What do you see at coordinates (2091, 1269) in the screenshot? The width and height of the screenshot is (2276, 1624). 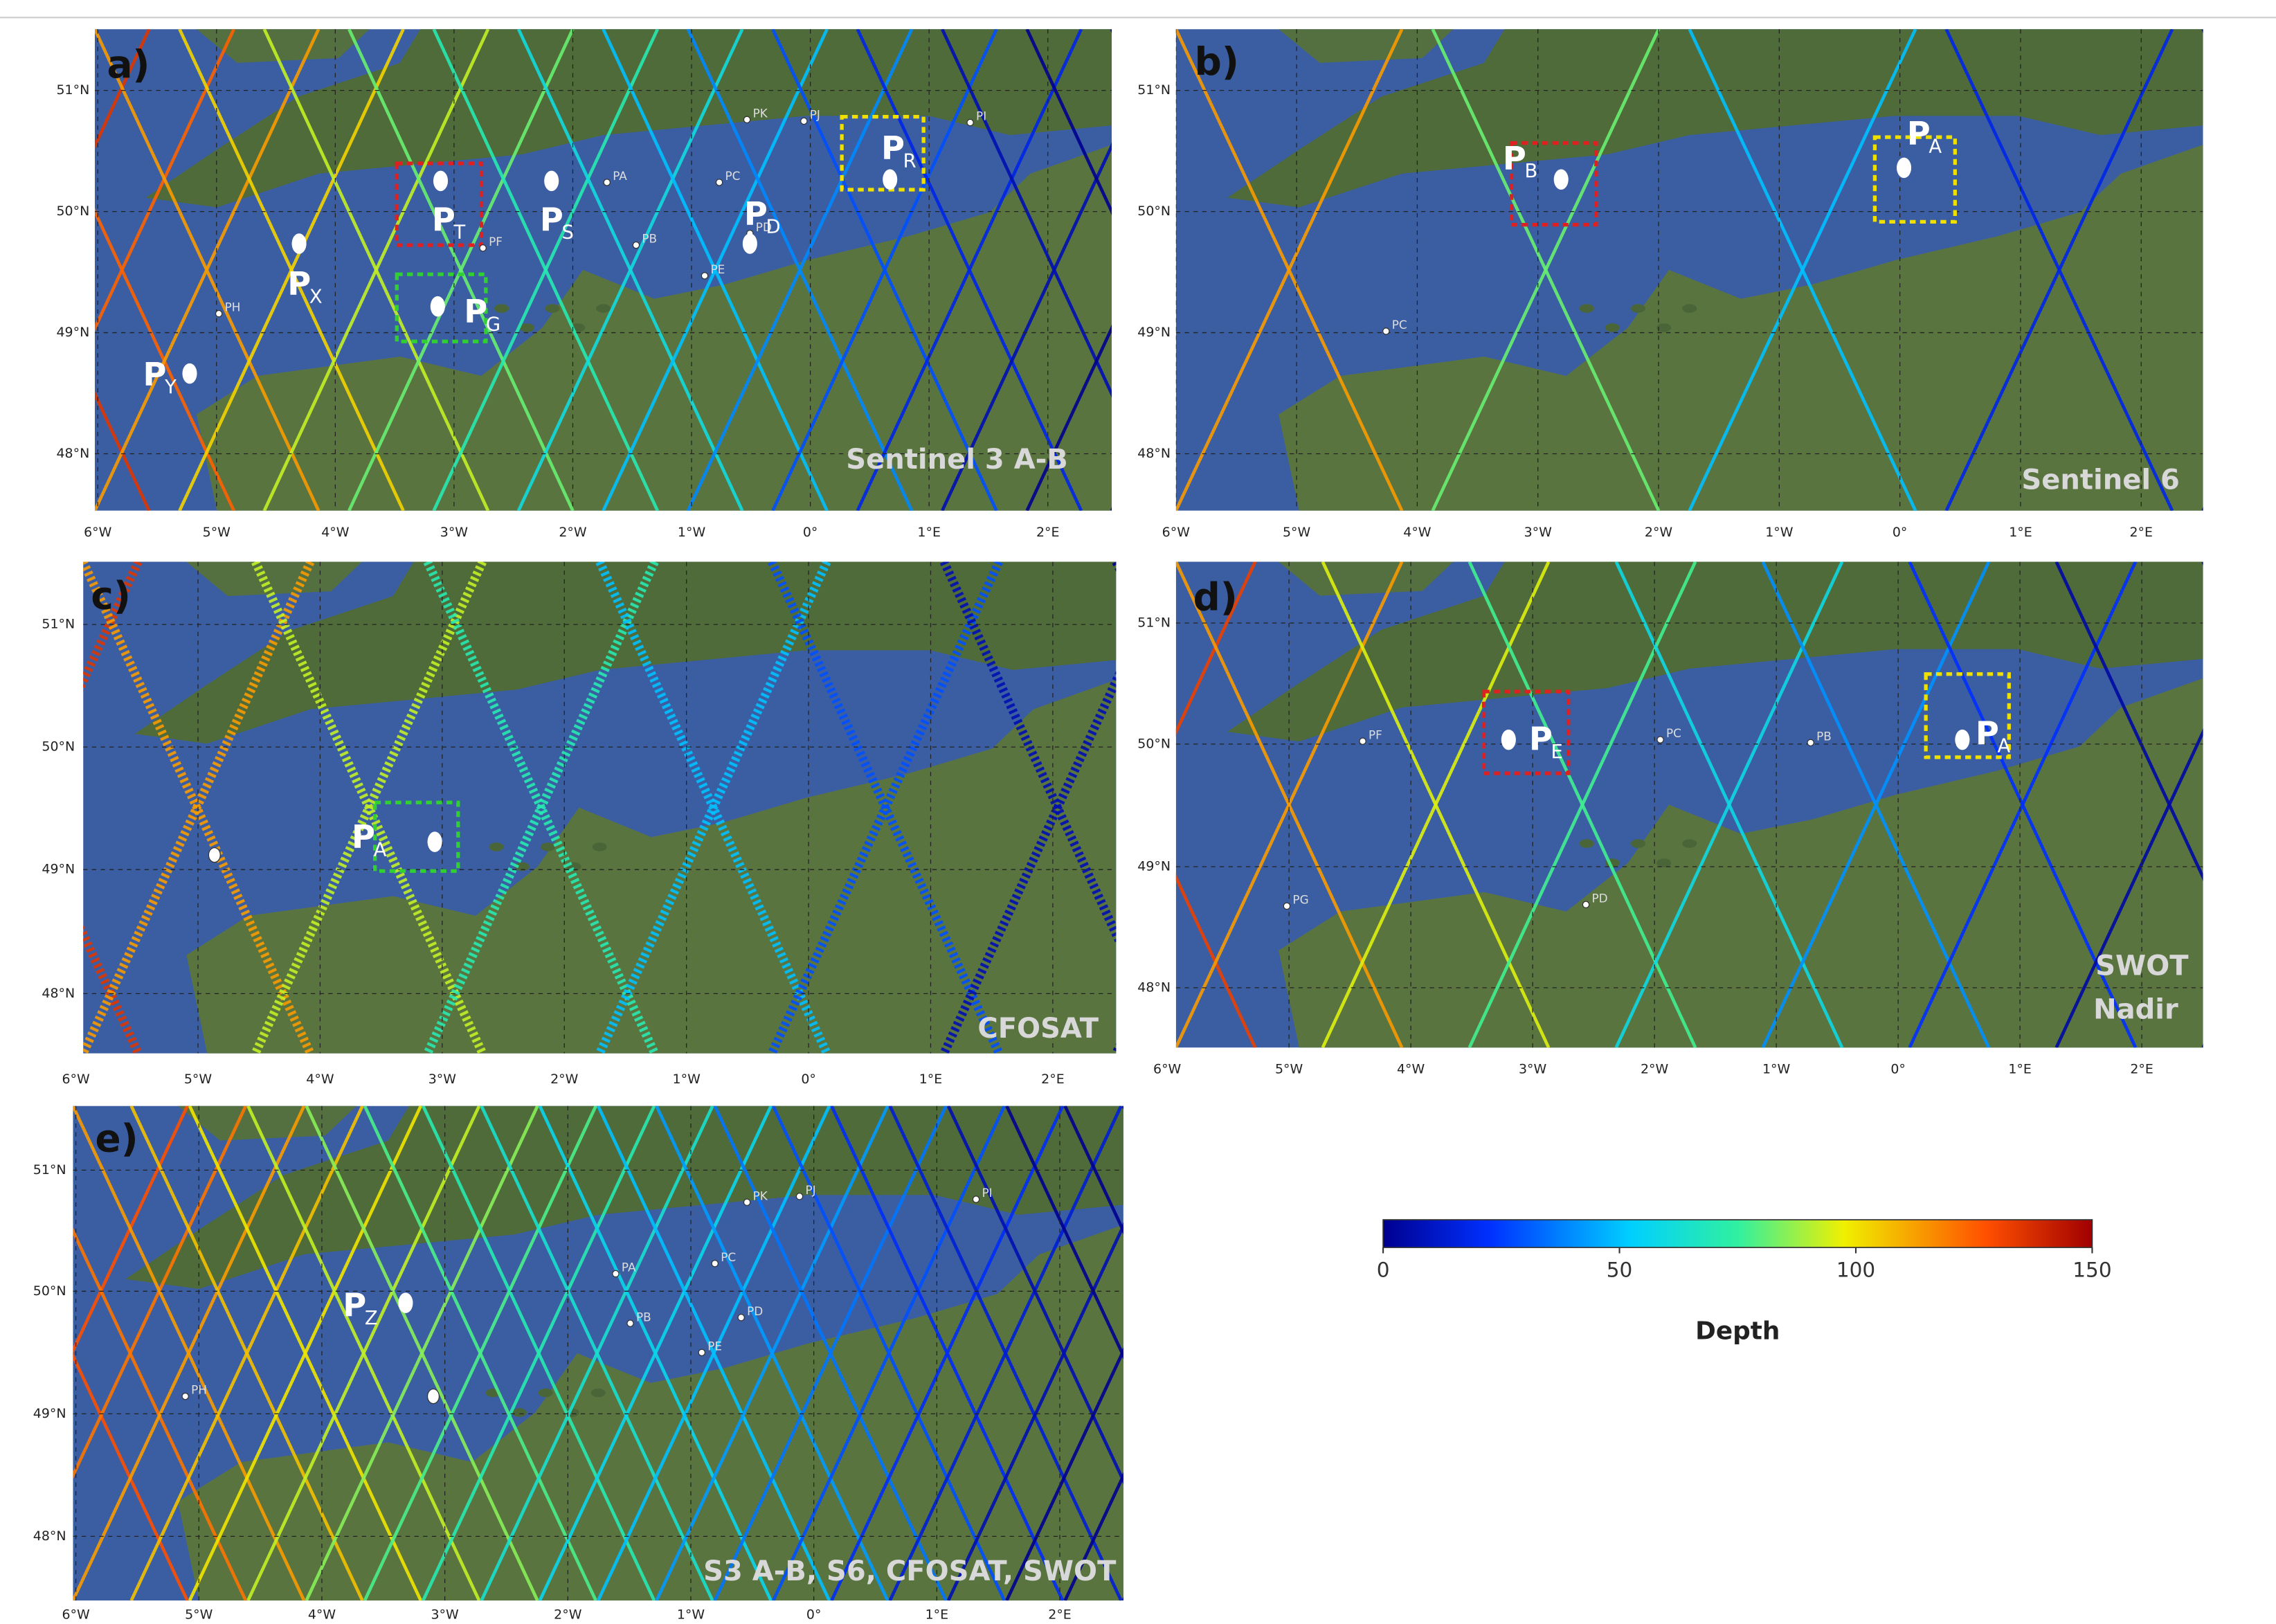 I see `colorbar-tick-label: 150` at bounding box center [2091, 1269].